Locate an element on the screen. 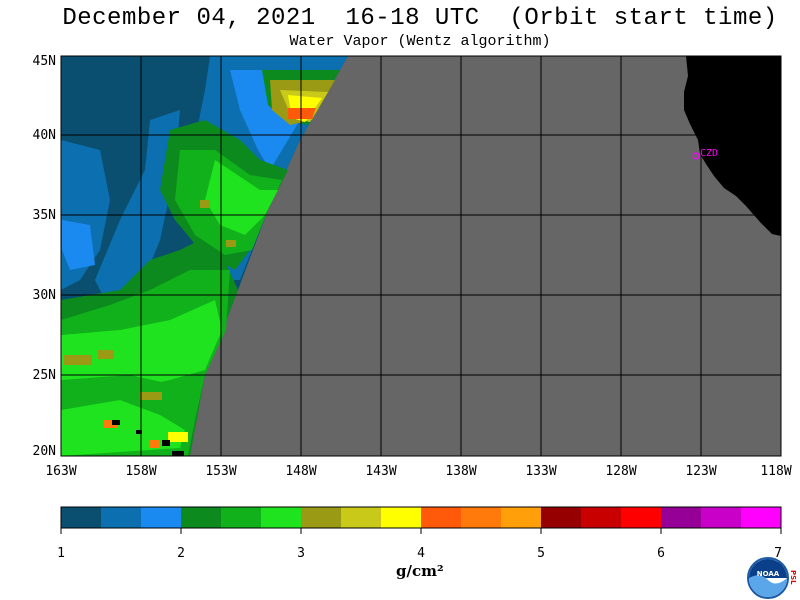 The height and width of the screenshot is (600, 800). colorbar is located at coordinates (421, 520).